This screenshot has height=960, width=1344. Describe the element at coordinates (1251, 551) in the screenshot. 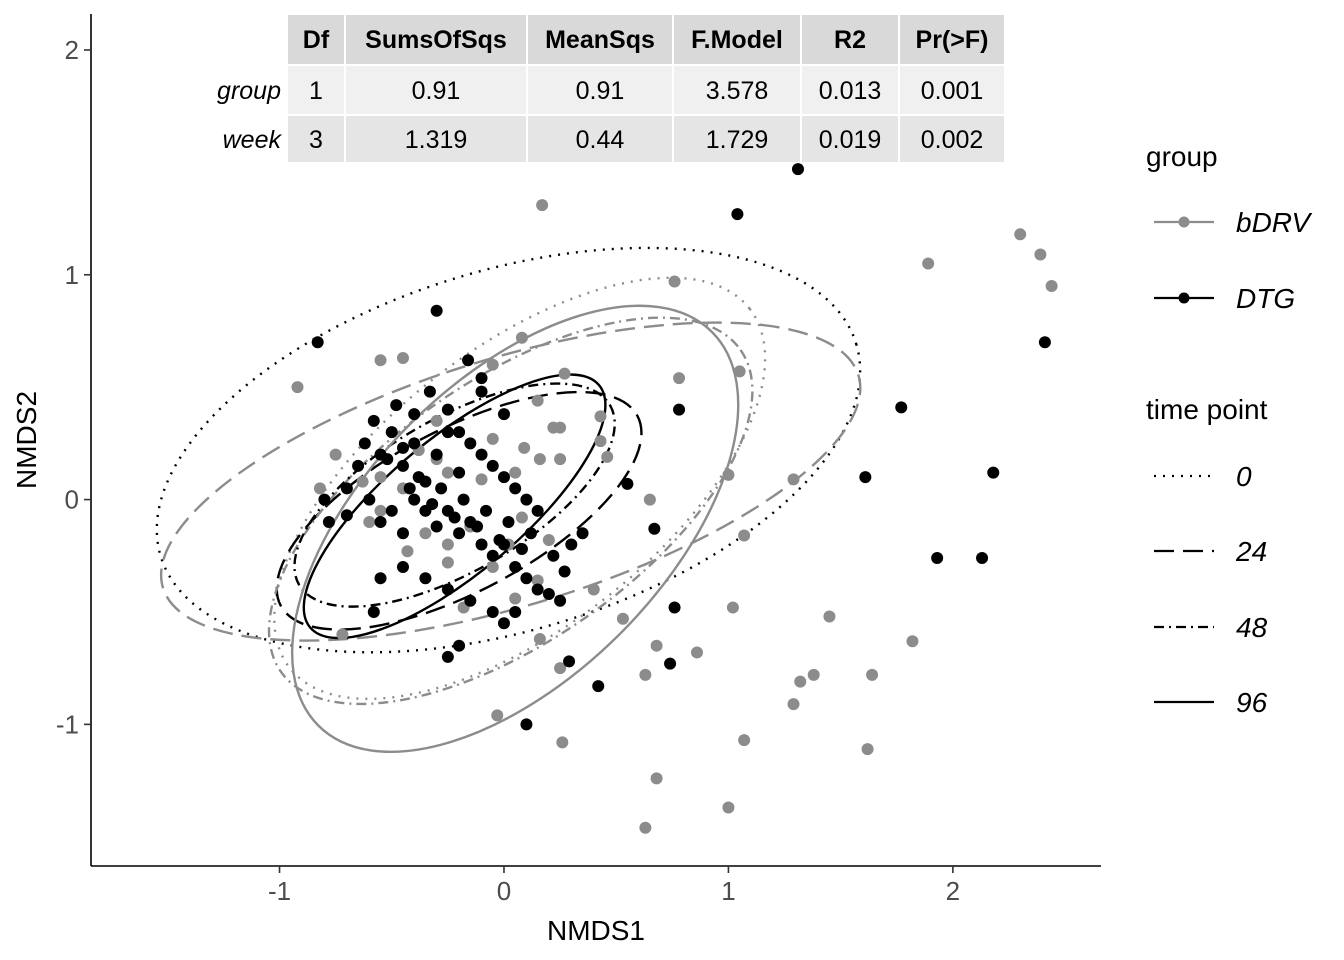

I see `legend-tp24-label: 24` at that location.